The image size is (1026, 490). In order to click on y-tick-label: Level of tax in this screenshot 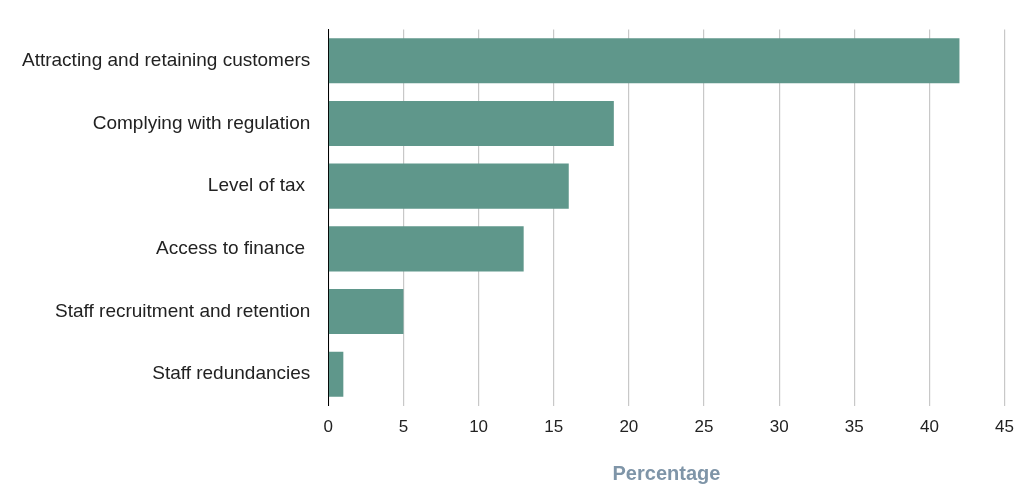, I will do `click(259, 185)`.